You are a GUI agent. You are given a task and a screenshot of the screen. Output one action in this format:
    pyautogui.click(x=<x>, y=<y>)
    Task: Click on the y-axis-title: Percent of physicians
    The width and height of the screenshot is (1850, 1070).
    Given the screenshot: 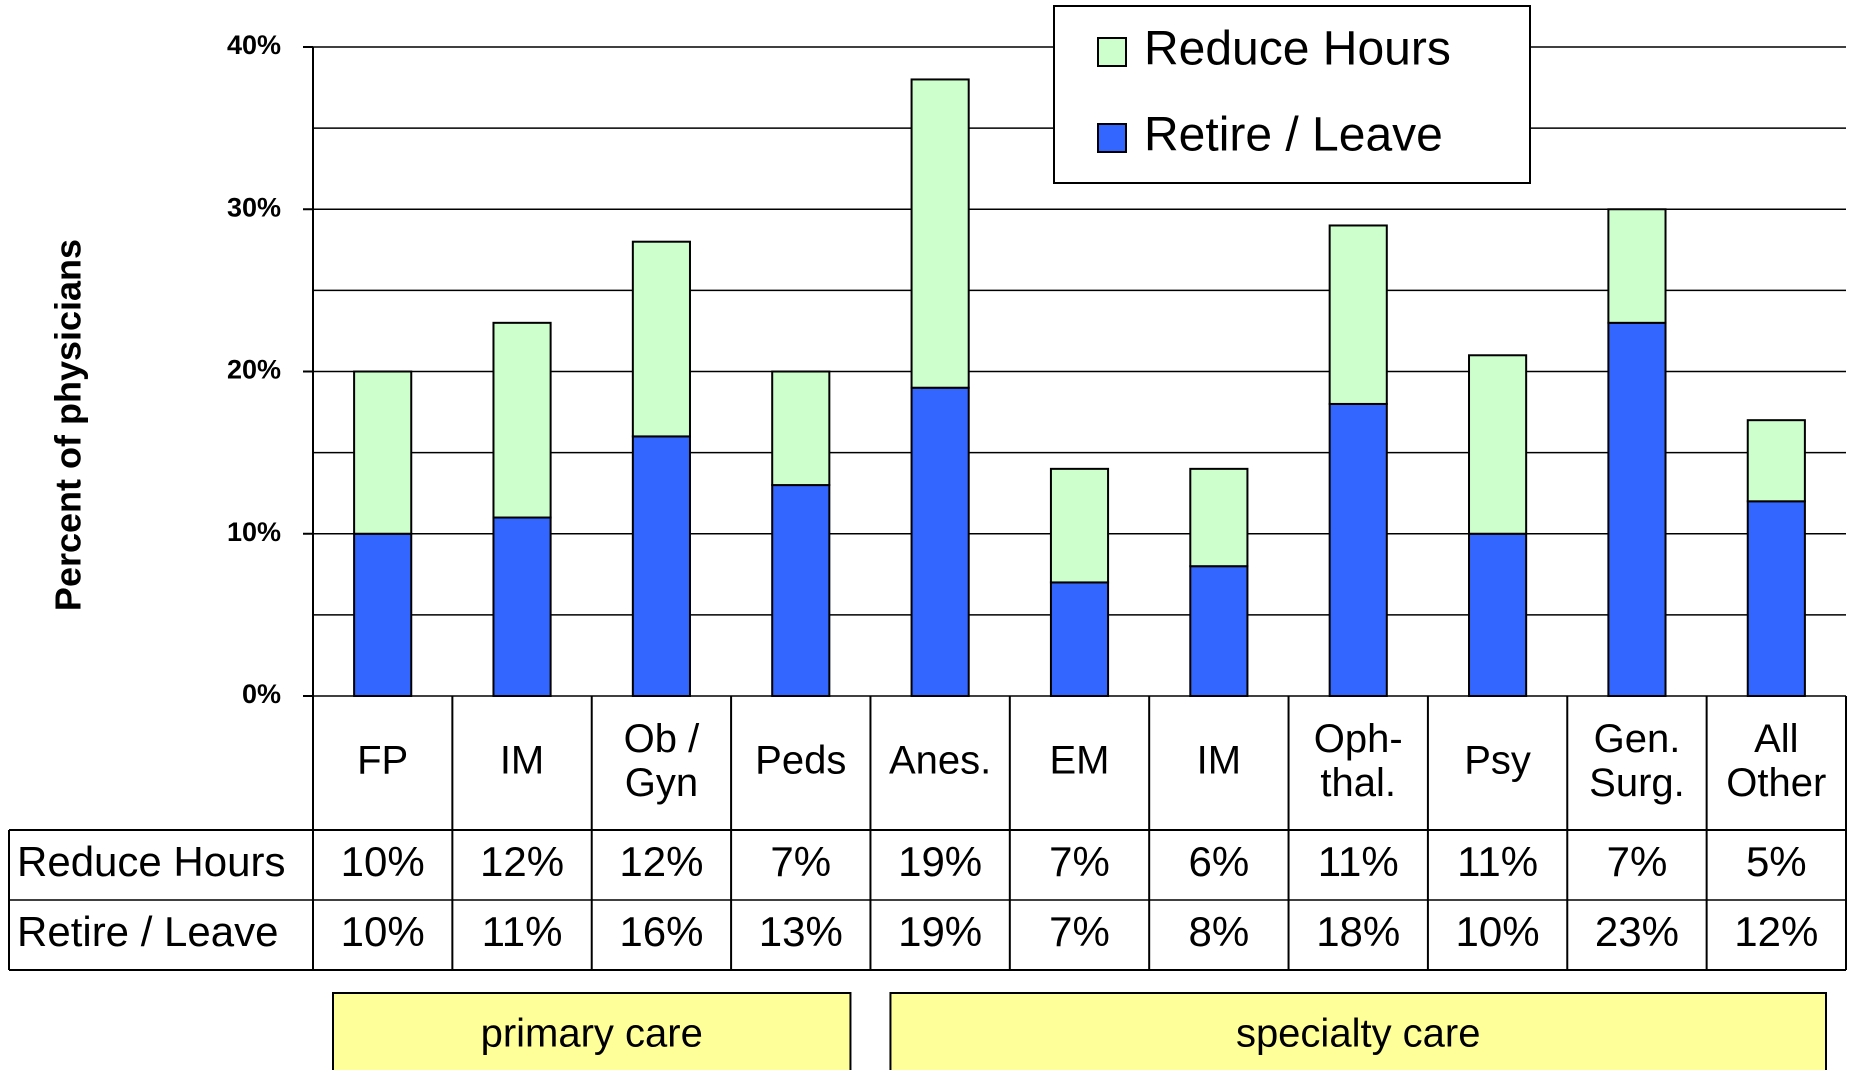 What is the action you would take?
    pyautogui.click(x=68, y=425)
    